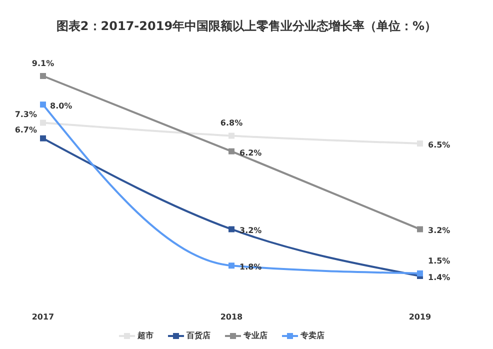 The height and width of the screenshot is (349, 493). What do you see at coordinates (198, 335) in the screenshot?
I see `legend-label: 百货店` at bounding box center [198, 335].